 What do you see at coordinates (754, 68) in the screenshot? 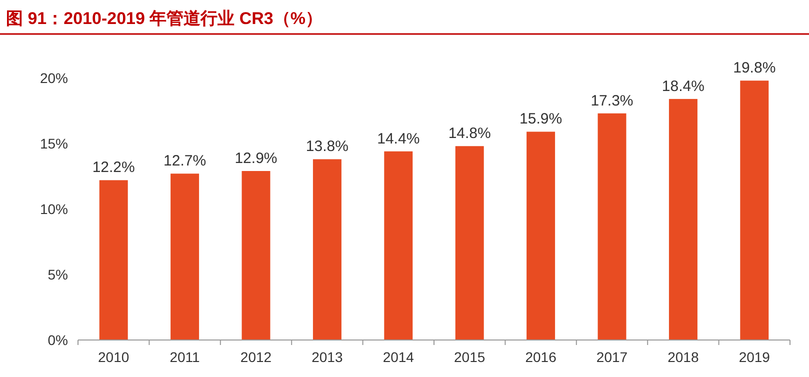
I see `data-label: 19.8%` at bounding box center [754, 68].